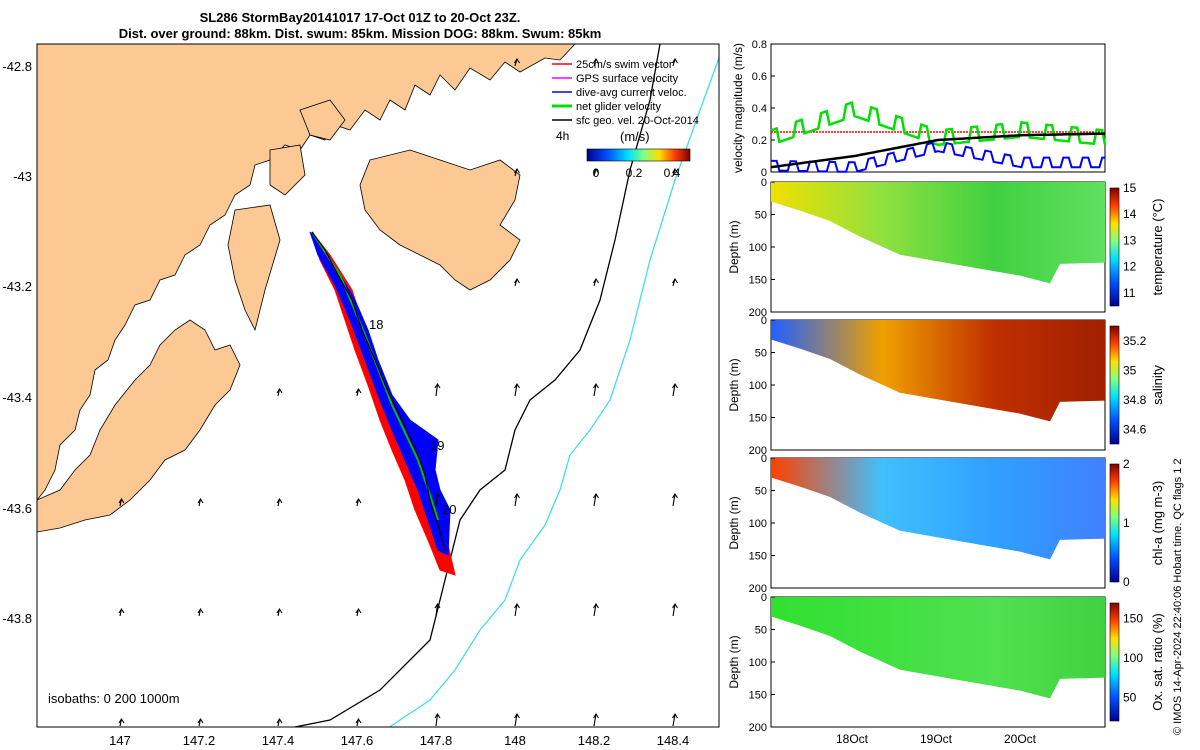 Image resolution: width=1200 pixels, height=750 pixels. Describe the element at coordinates (437, 445) in the screenshot. I see `track-label-19: 19` at that location.